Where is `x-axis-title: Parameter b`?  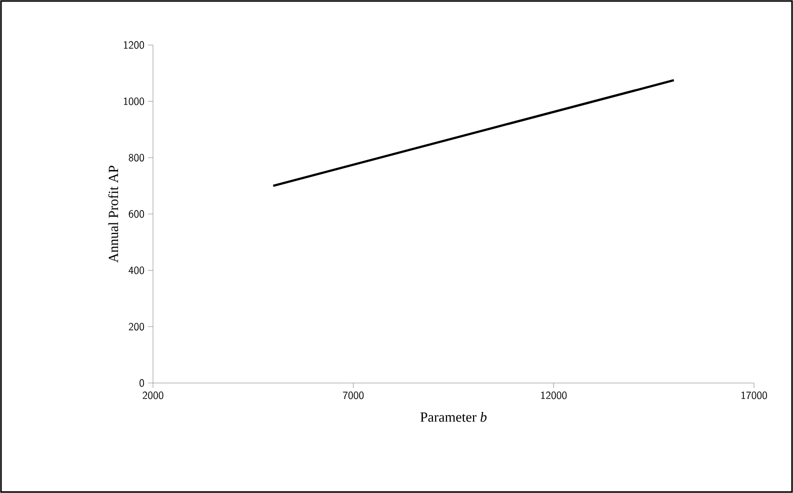
x-axis-title: Parameter b is located at coordinates (453, 417).